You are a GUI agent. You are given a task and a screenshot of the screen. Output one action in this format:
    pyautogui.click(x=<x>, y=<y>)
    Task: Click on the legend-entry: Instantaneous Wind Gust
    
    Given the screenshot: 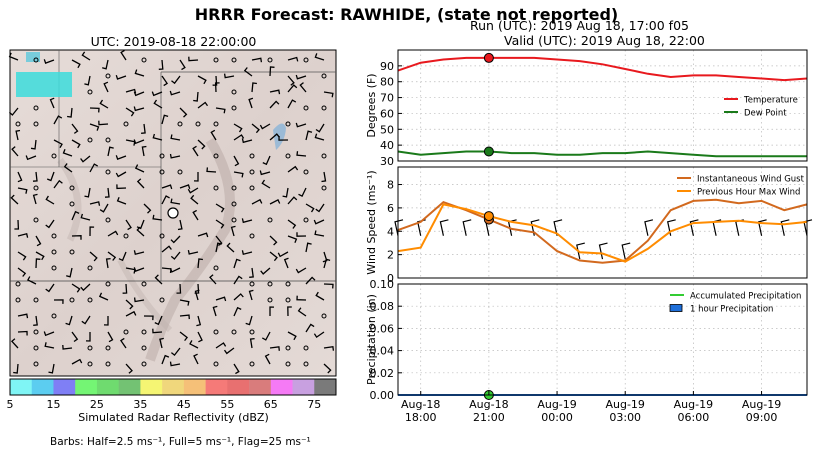 What is the action you would take?
    pyautogui.click(x=751, y=180)
    